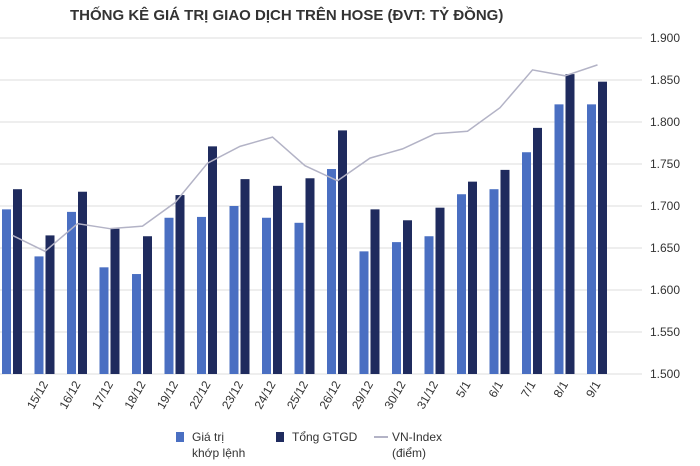 The height and width of the screenshot is (466, 700). Describe the element at coordinates (37, 394) in the screenshot. I see `x-tick-label: 15/12` at that location.